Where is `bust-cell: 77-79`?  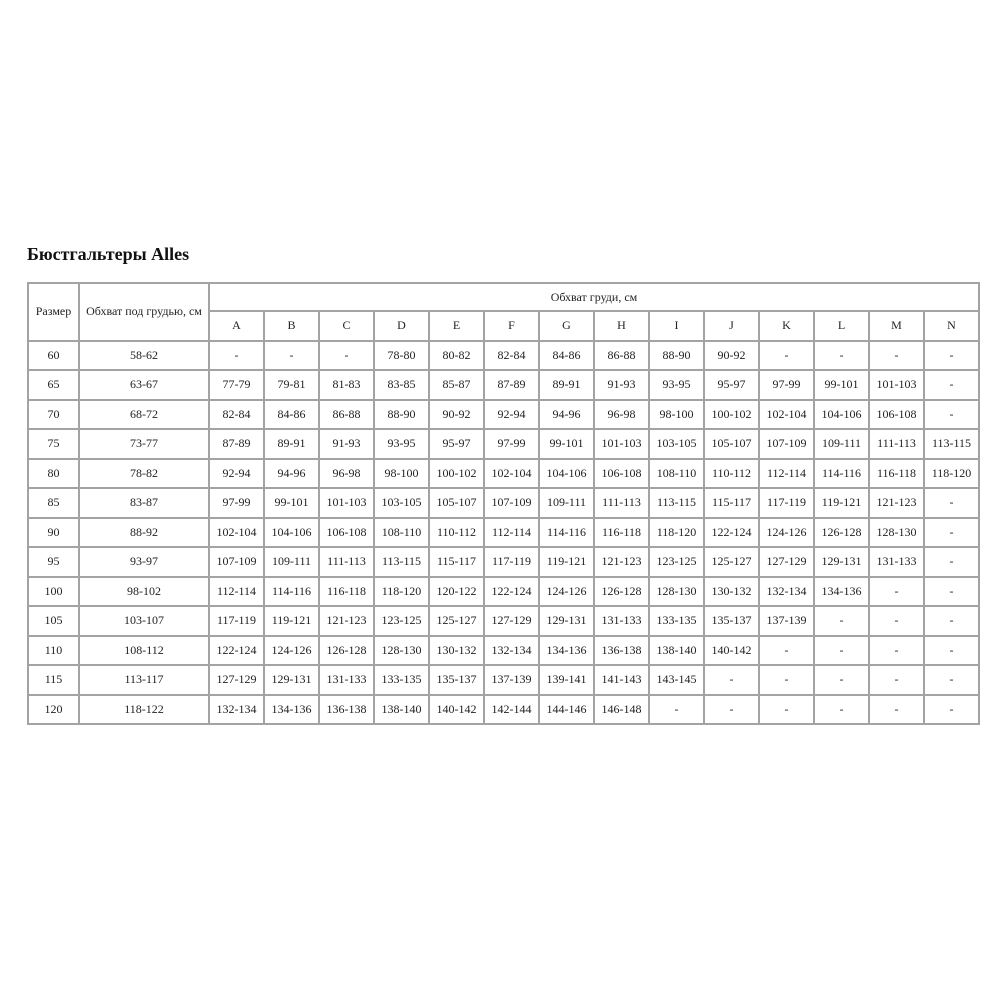 bust-cell: 77-79 is located at coordinates (236, 385).